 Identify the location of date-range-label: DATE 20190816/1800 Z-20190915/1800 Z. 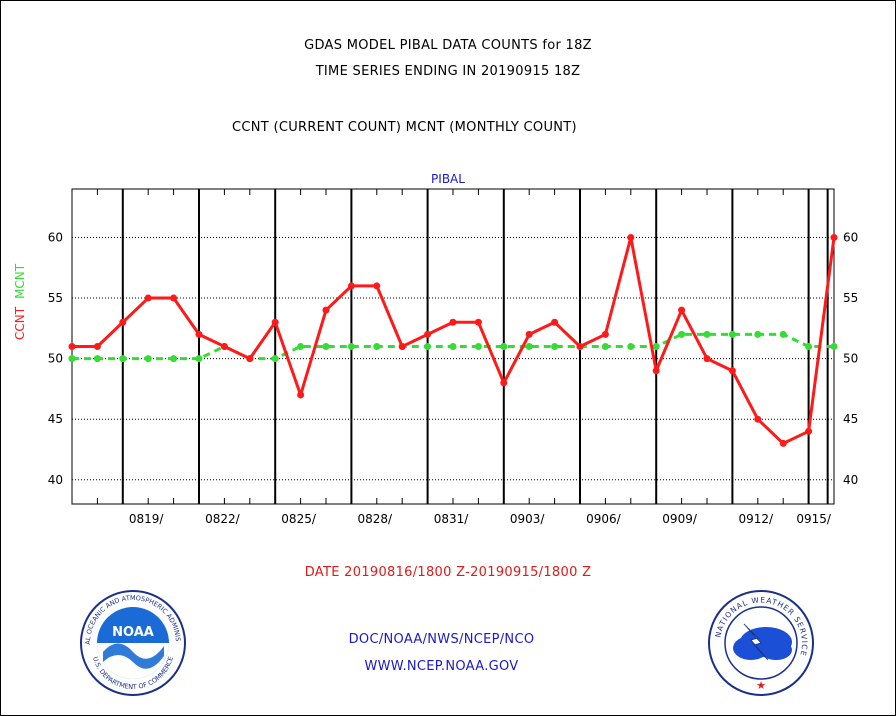
(448, 572).